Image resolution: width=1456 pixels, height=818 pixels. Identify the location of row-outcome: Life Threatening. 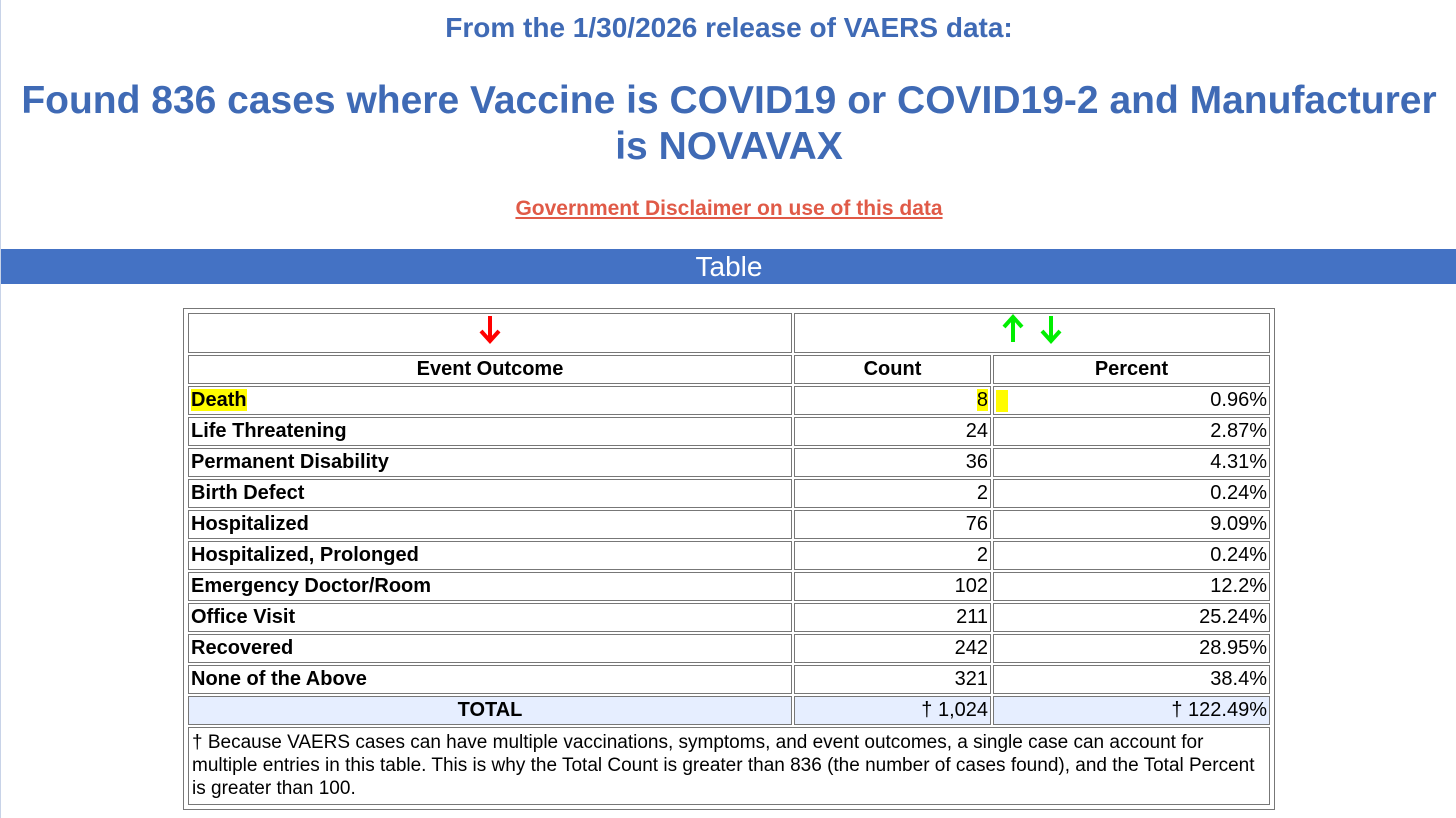
(269, 431).